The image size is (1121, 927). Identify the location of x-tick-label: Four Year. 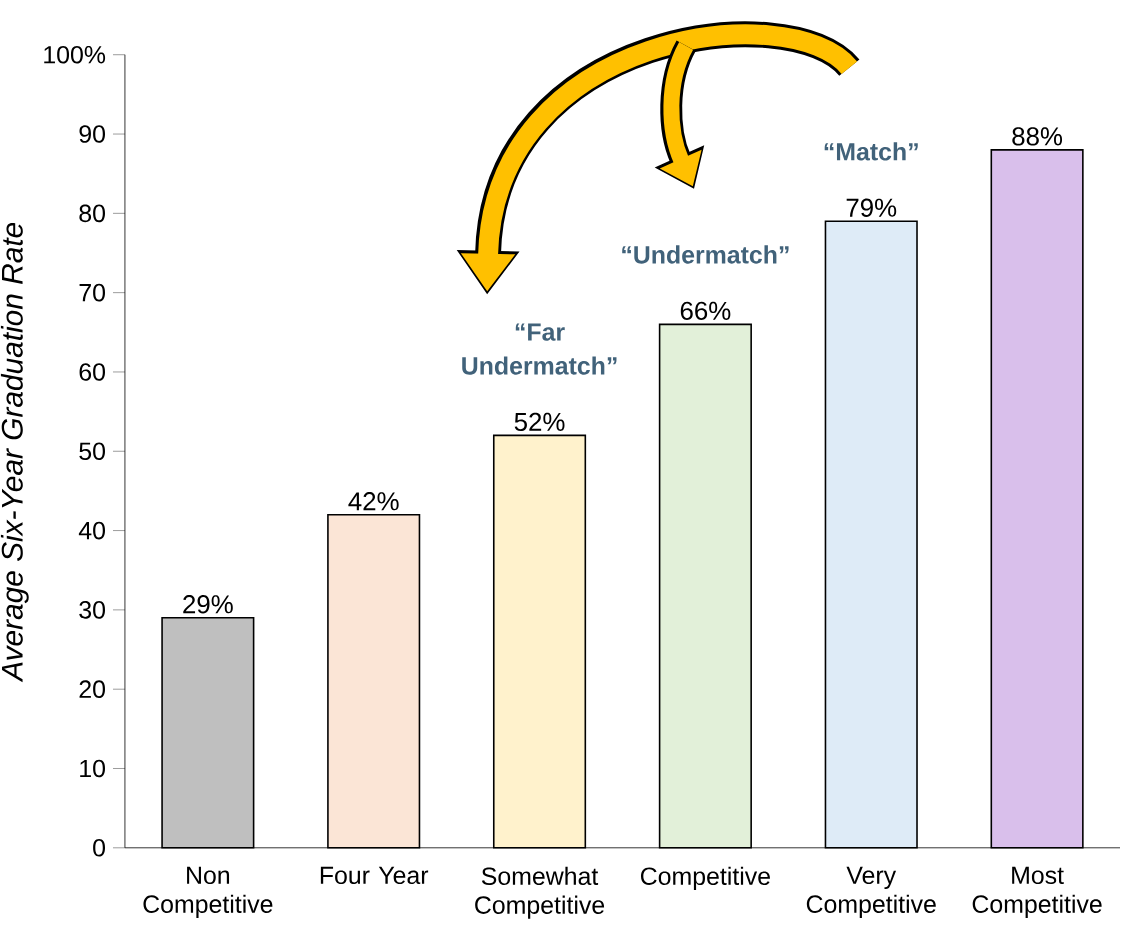
(374, 875).